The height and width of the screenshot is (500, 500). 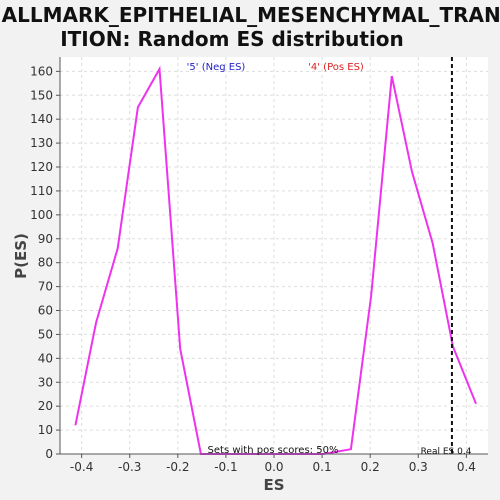 I want to click on y-tick-label: 80, so click(x=45, y=263).